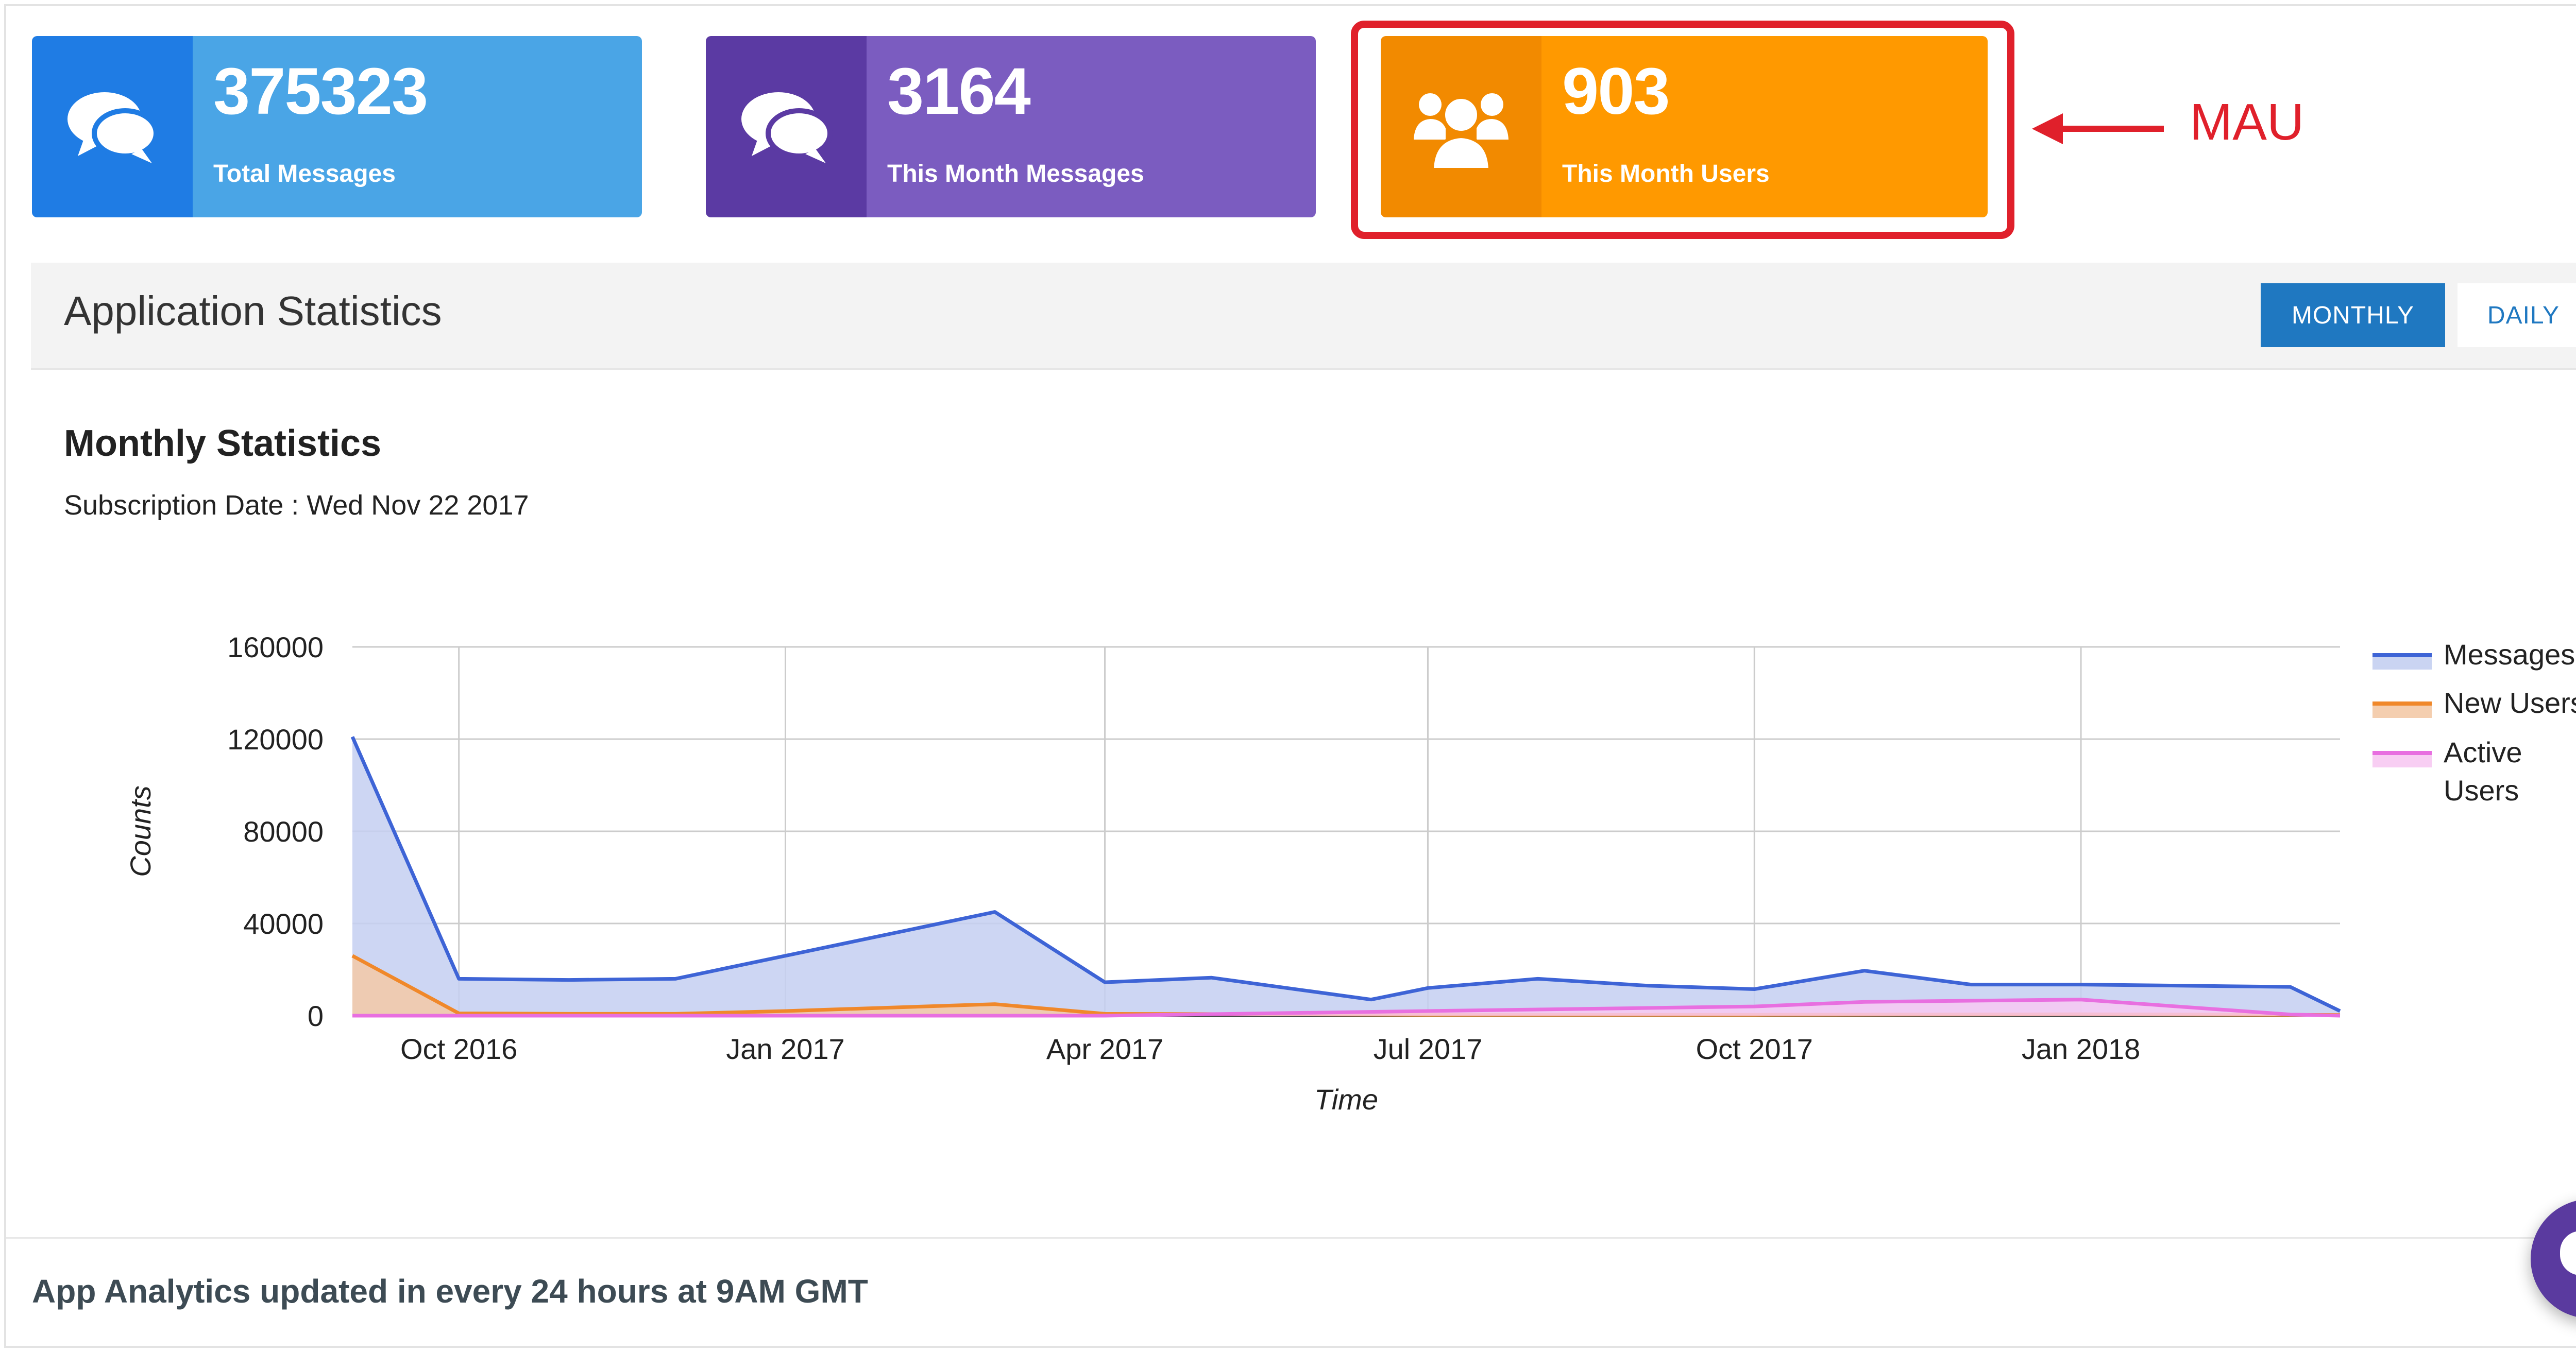 The height and width of the screenshot is (1352, 2576). I want to click on card-body: 3164 This Month Messages, so click(1091, 126).